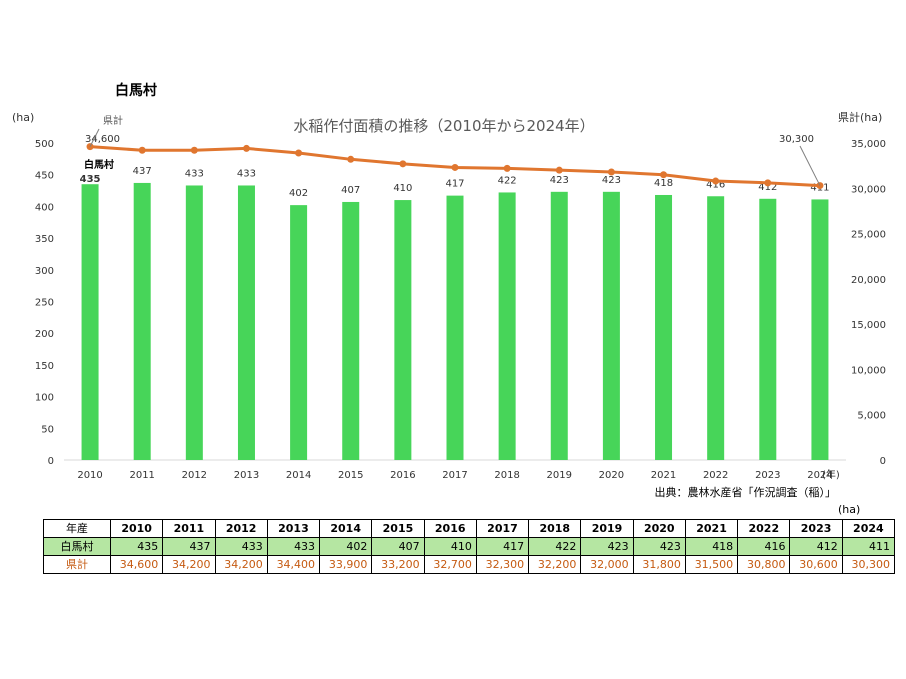  Describe the element at coordinates (136, 546) in the screenshot. I see `table-village-value: 435` at that location.